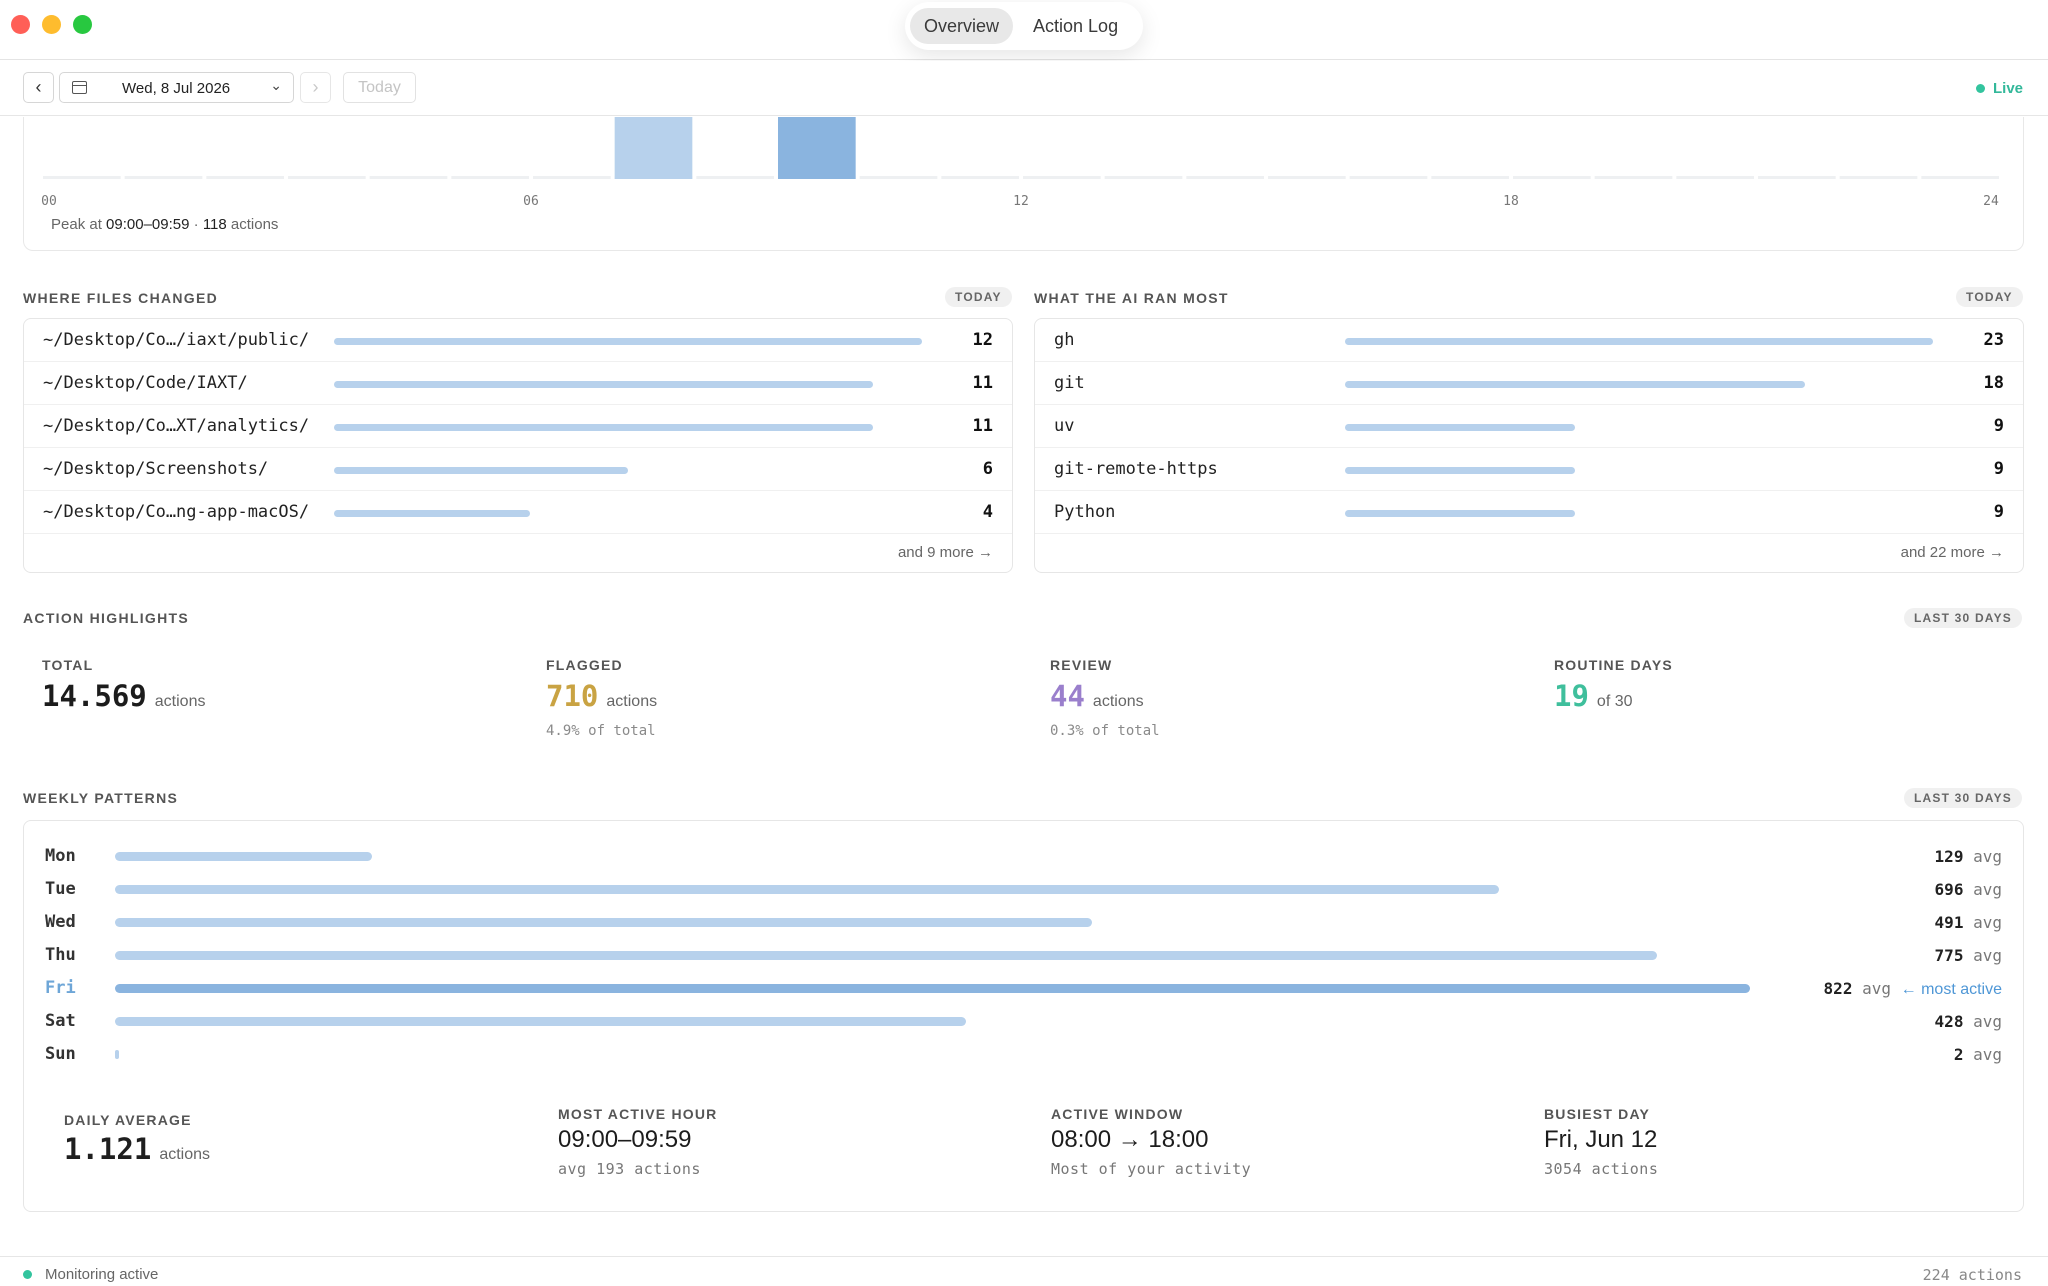  What do you see at coordinates (1023, 955) in the screenshot?
I see `weekday-row: Thu 775 avg` at bounding box center [1023, 955].